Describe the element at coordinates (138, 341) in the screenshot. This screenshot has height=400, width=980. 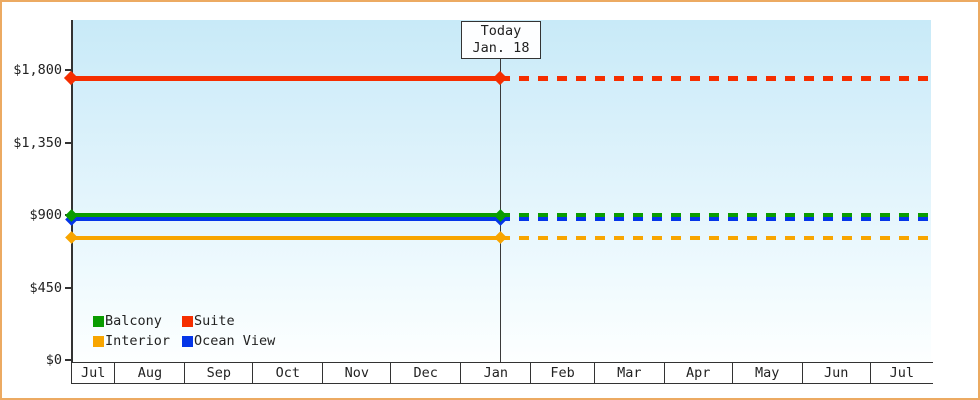
I see `legend-label: Interior` at that location.